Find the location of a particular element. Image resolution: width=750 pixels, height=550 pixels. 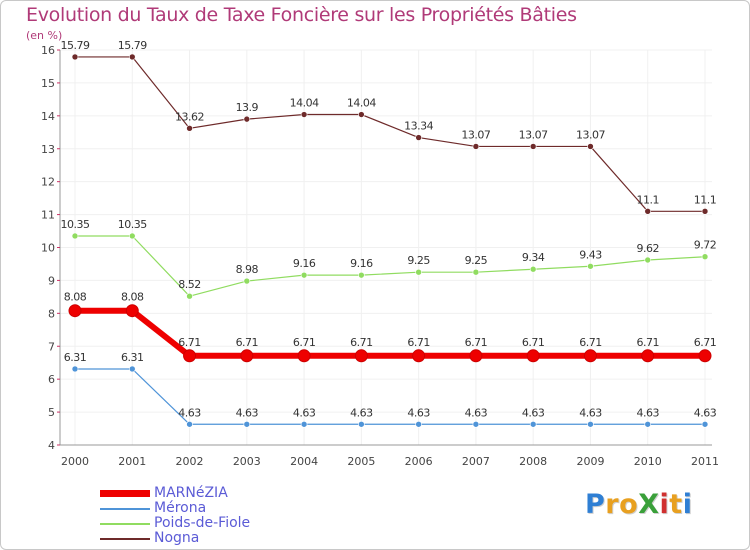

x-tick-label: 2010 is located at coordinates (648, 461).